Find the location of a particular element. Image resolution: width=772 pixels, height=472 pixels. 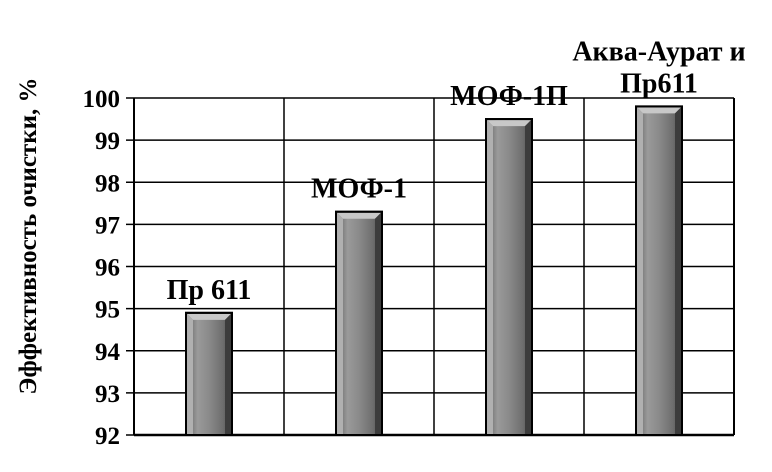

y-axis-label: Эффективность очистки, % is located at coordinates (28, 235).